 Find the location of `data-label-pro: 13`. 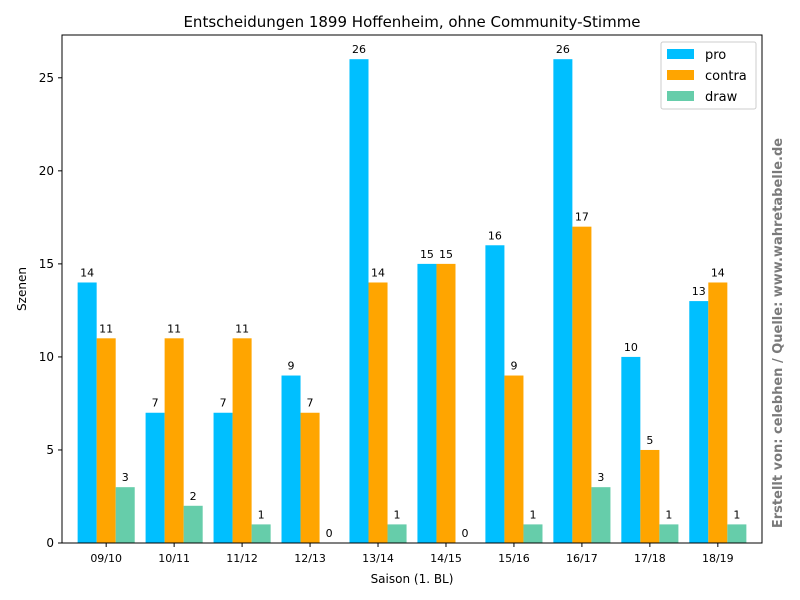

data-label-pro: 13 is located at coordinates (699, 291).